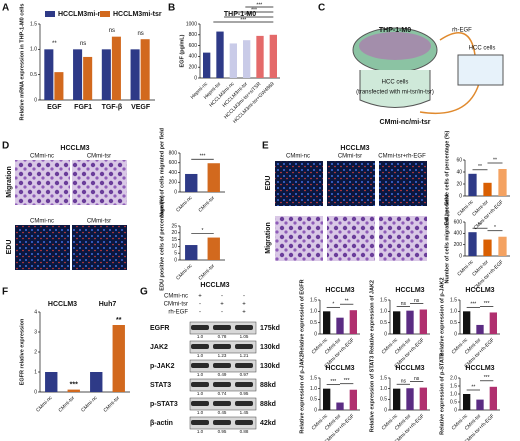  What do you see at coordinates (244, 336) in the screenshot?
I see `band-quant: 1.05` at bounding box center [244, 336].